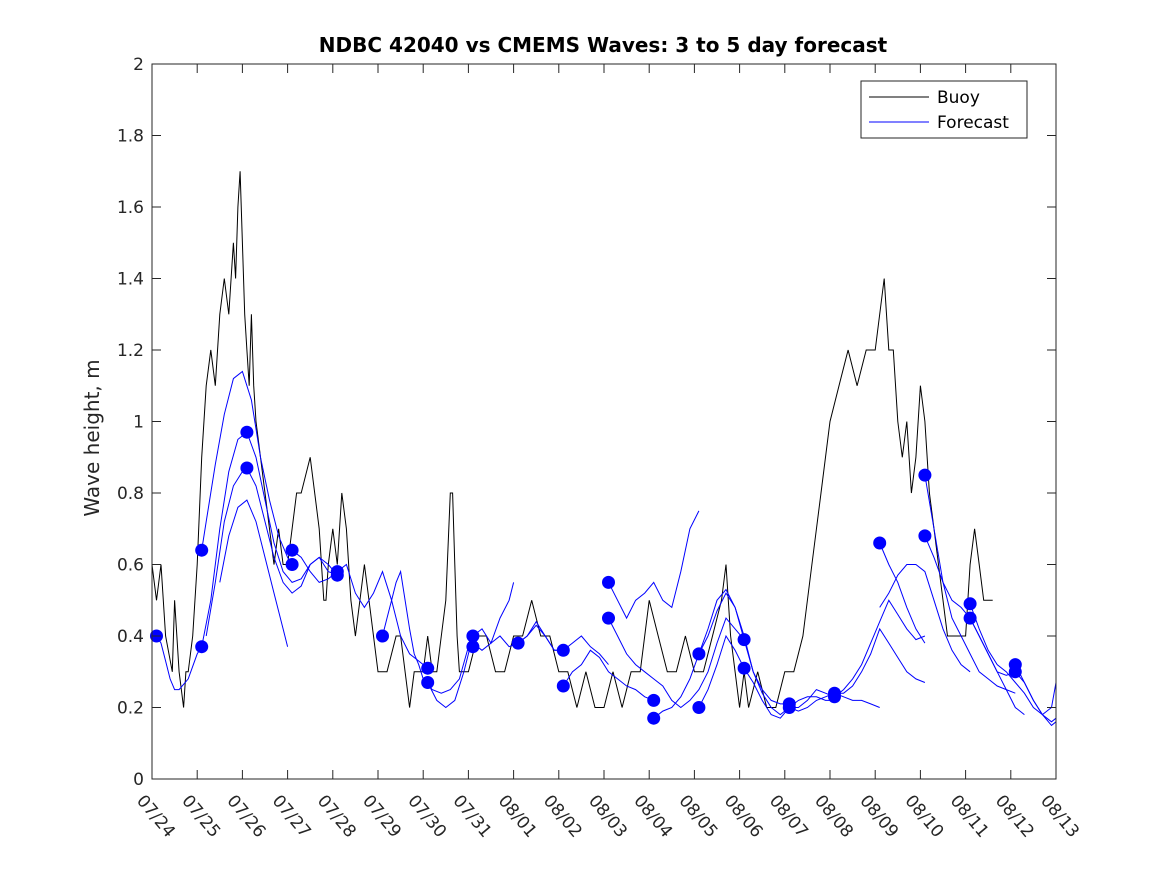 This screenshot has width=1167, height=875. What do you see at coordinates (92, 437) in the screenshot?
I see `y-axis-label: Wave height, m` at bounding box center [92, 437].